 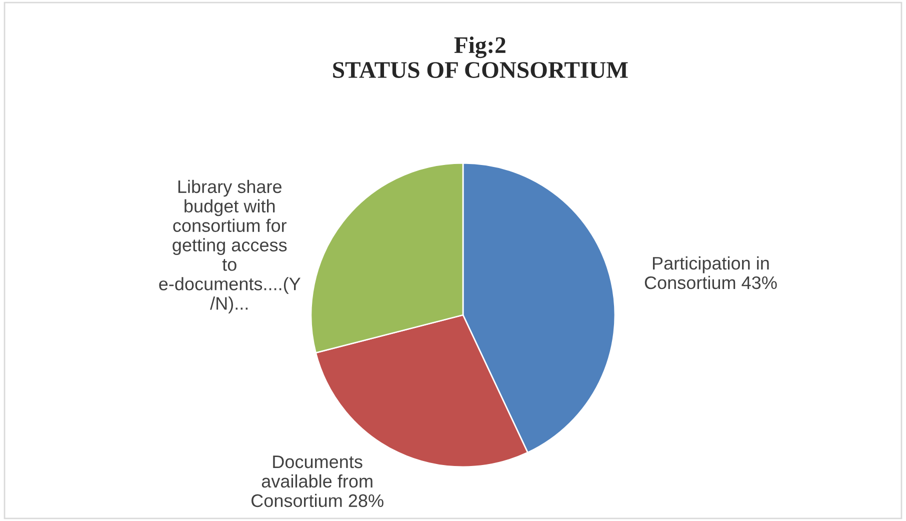 I want to click on chart-title: Fig:2 STATUS OF CONSORTIUM, so click(x=480, y=57).